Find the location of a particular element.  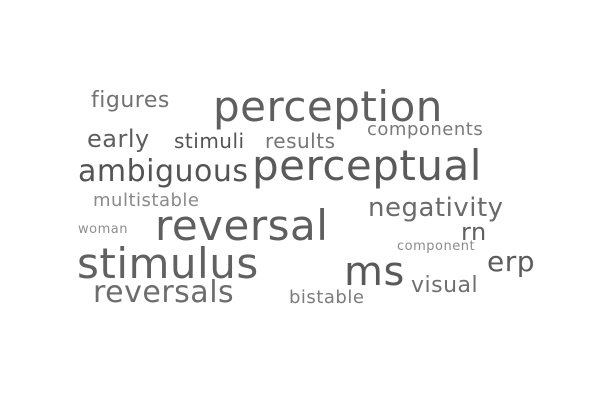

word-stimuli: stimuli is located at coordinates (209, 141).